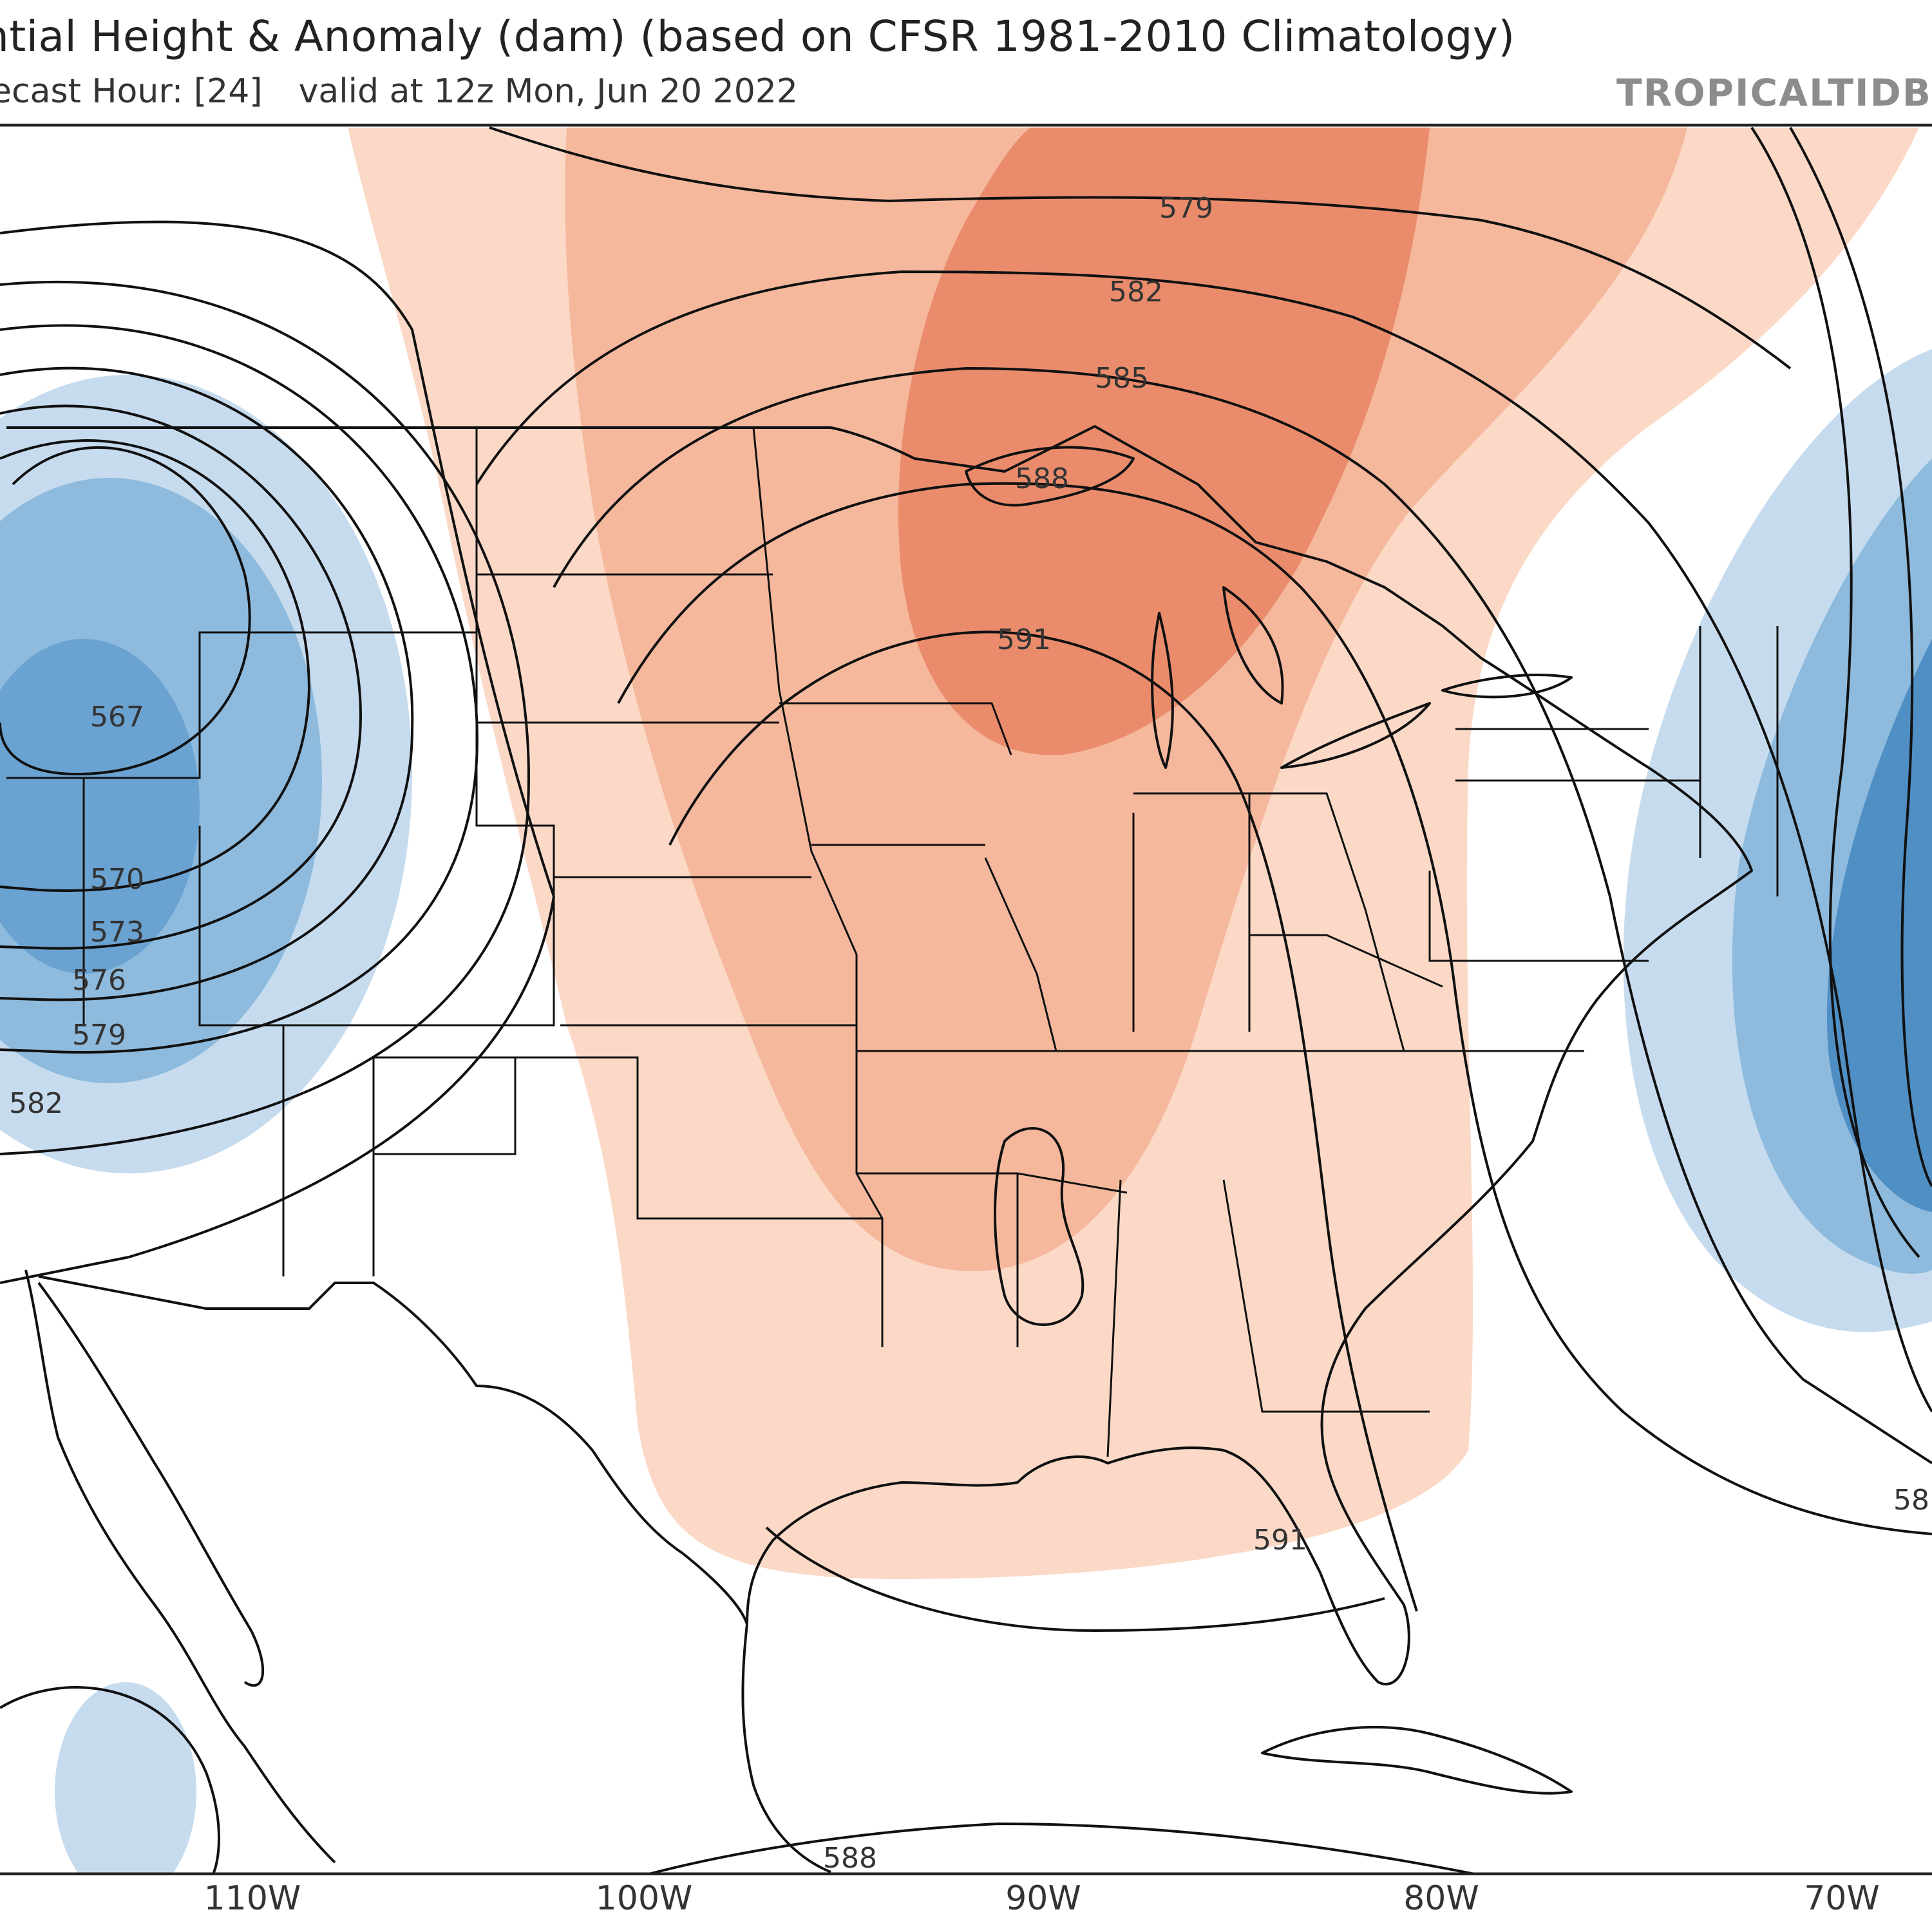 The width and height of the screenshot is (1932, 1932). Describe the element at coordinates (548, 92) in the screenshot. I see `valid-time-label: valid at 12z Mon, Jun 20 2022` at that location.